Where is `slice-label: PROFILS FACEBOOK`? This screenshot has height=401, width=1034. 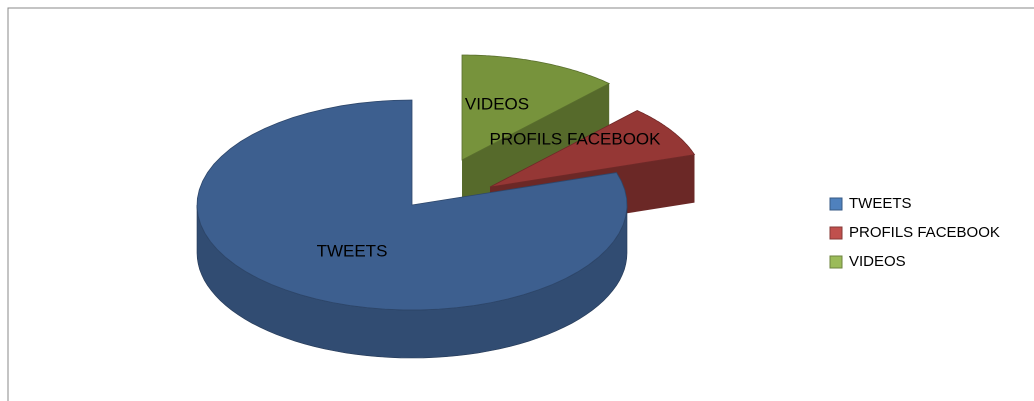 slice-label: PROFILS FACEBOOK is located at coordinates (576, 138).